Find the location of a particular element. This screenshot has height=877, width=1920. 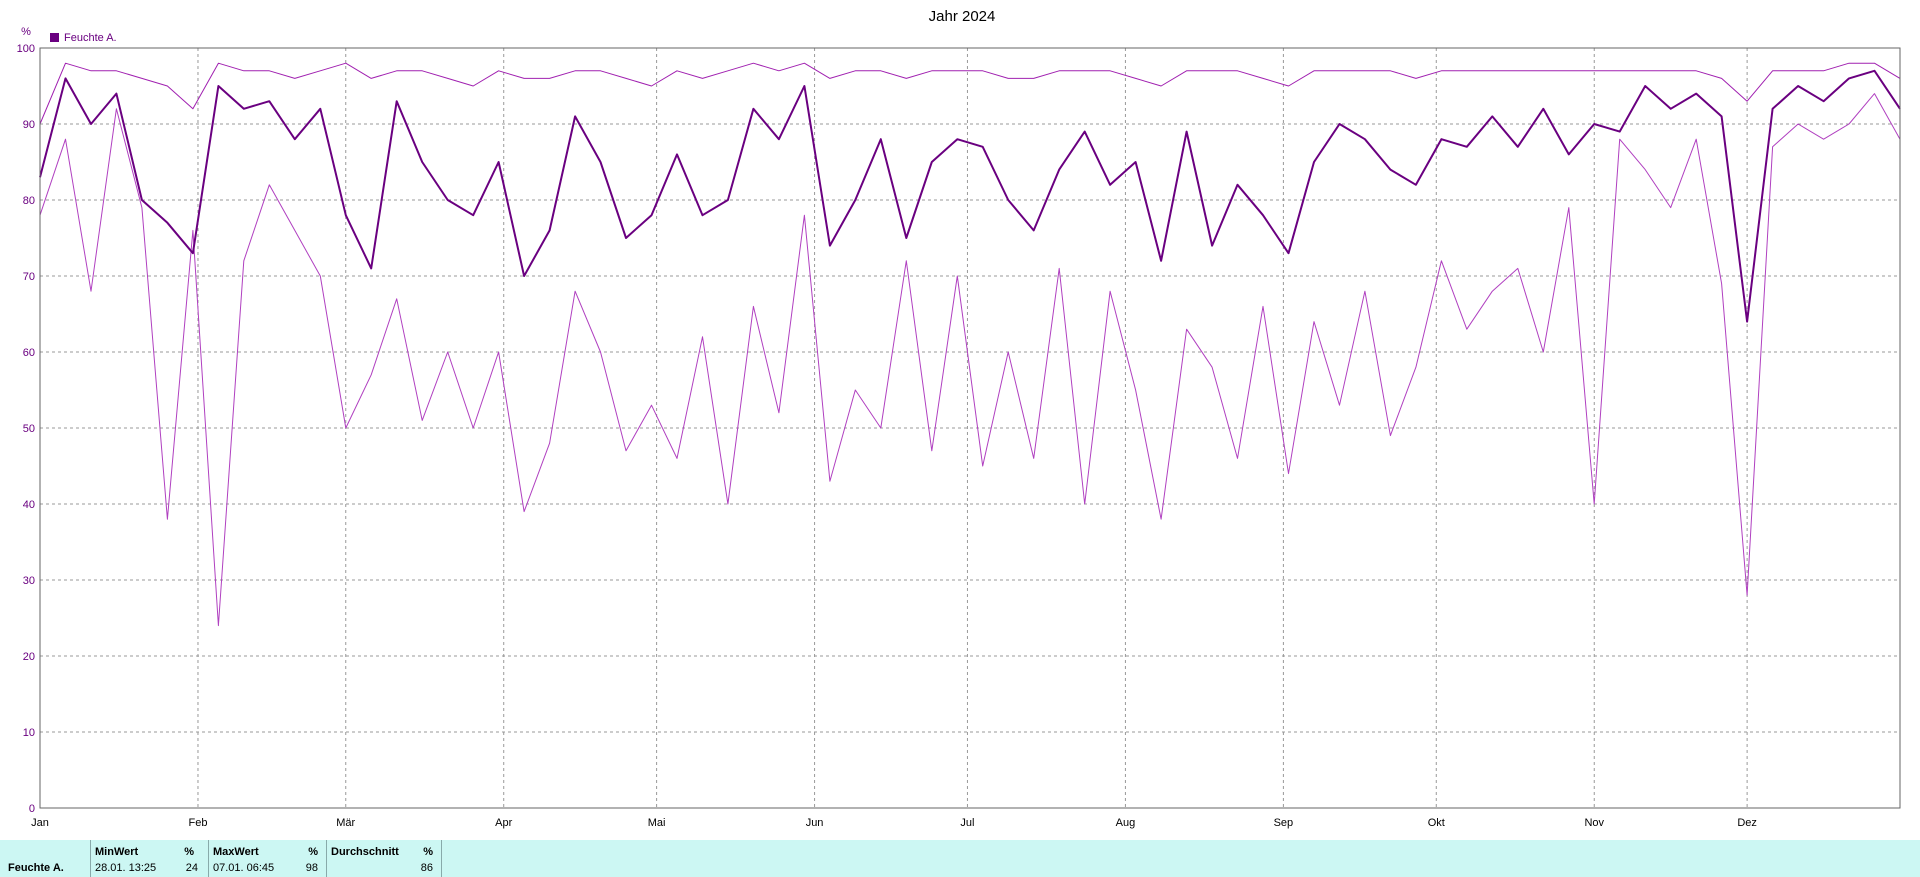

max-value: 98 is located at coordinates (311, 868).